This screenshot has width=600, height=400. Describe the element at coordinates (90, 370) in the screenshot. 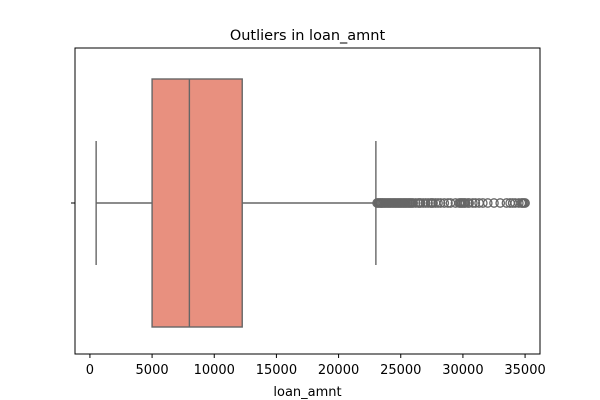

I see `x-tick-label: 0` at that location.